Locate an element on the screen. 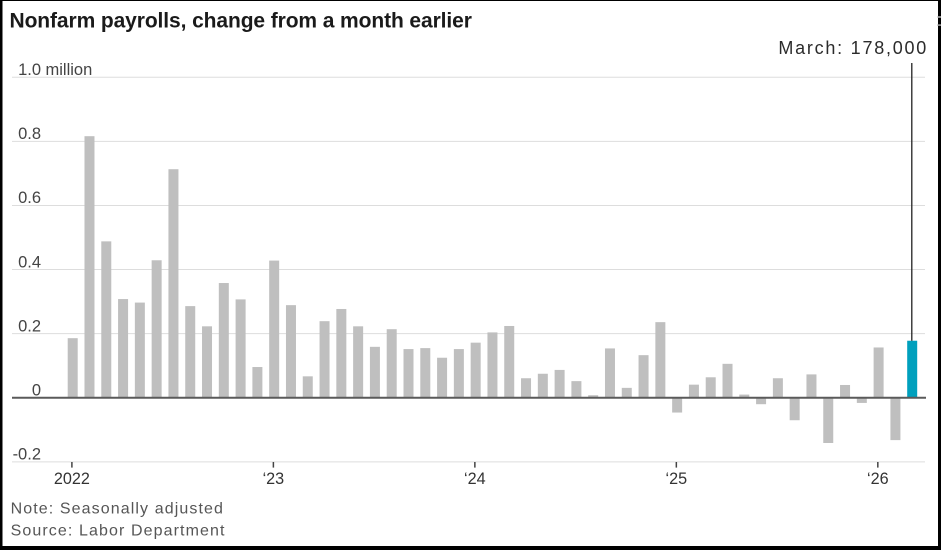  svg-text: ‘23 is located at coordinates (274, 479).